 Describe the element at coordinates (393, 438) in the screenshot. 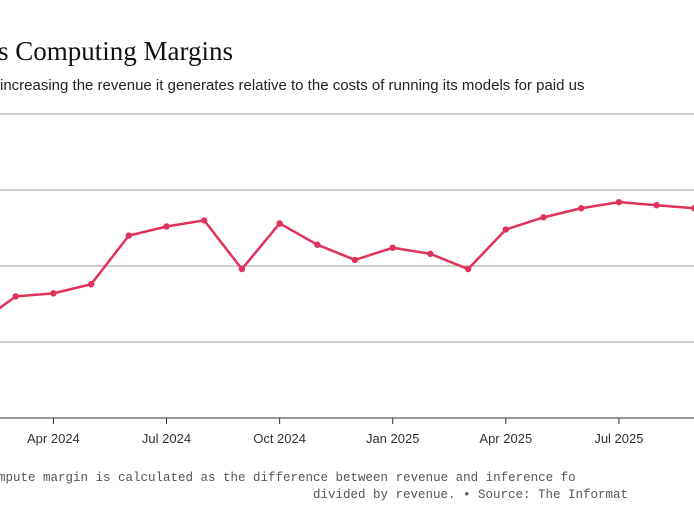

I see `x-tick-label: Jan 2025` at that location.